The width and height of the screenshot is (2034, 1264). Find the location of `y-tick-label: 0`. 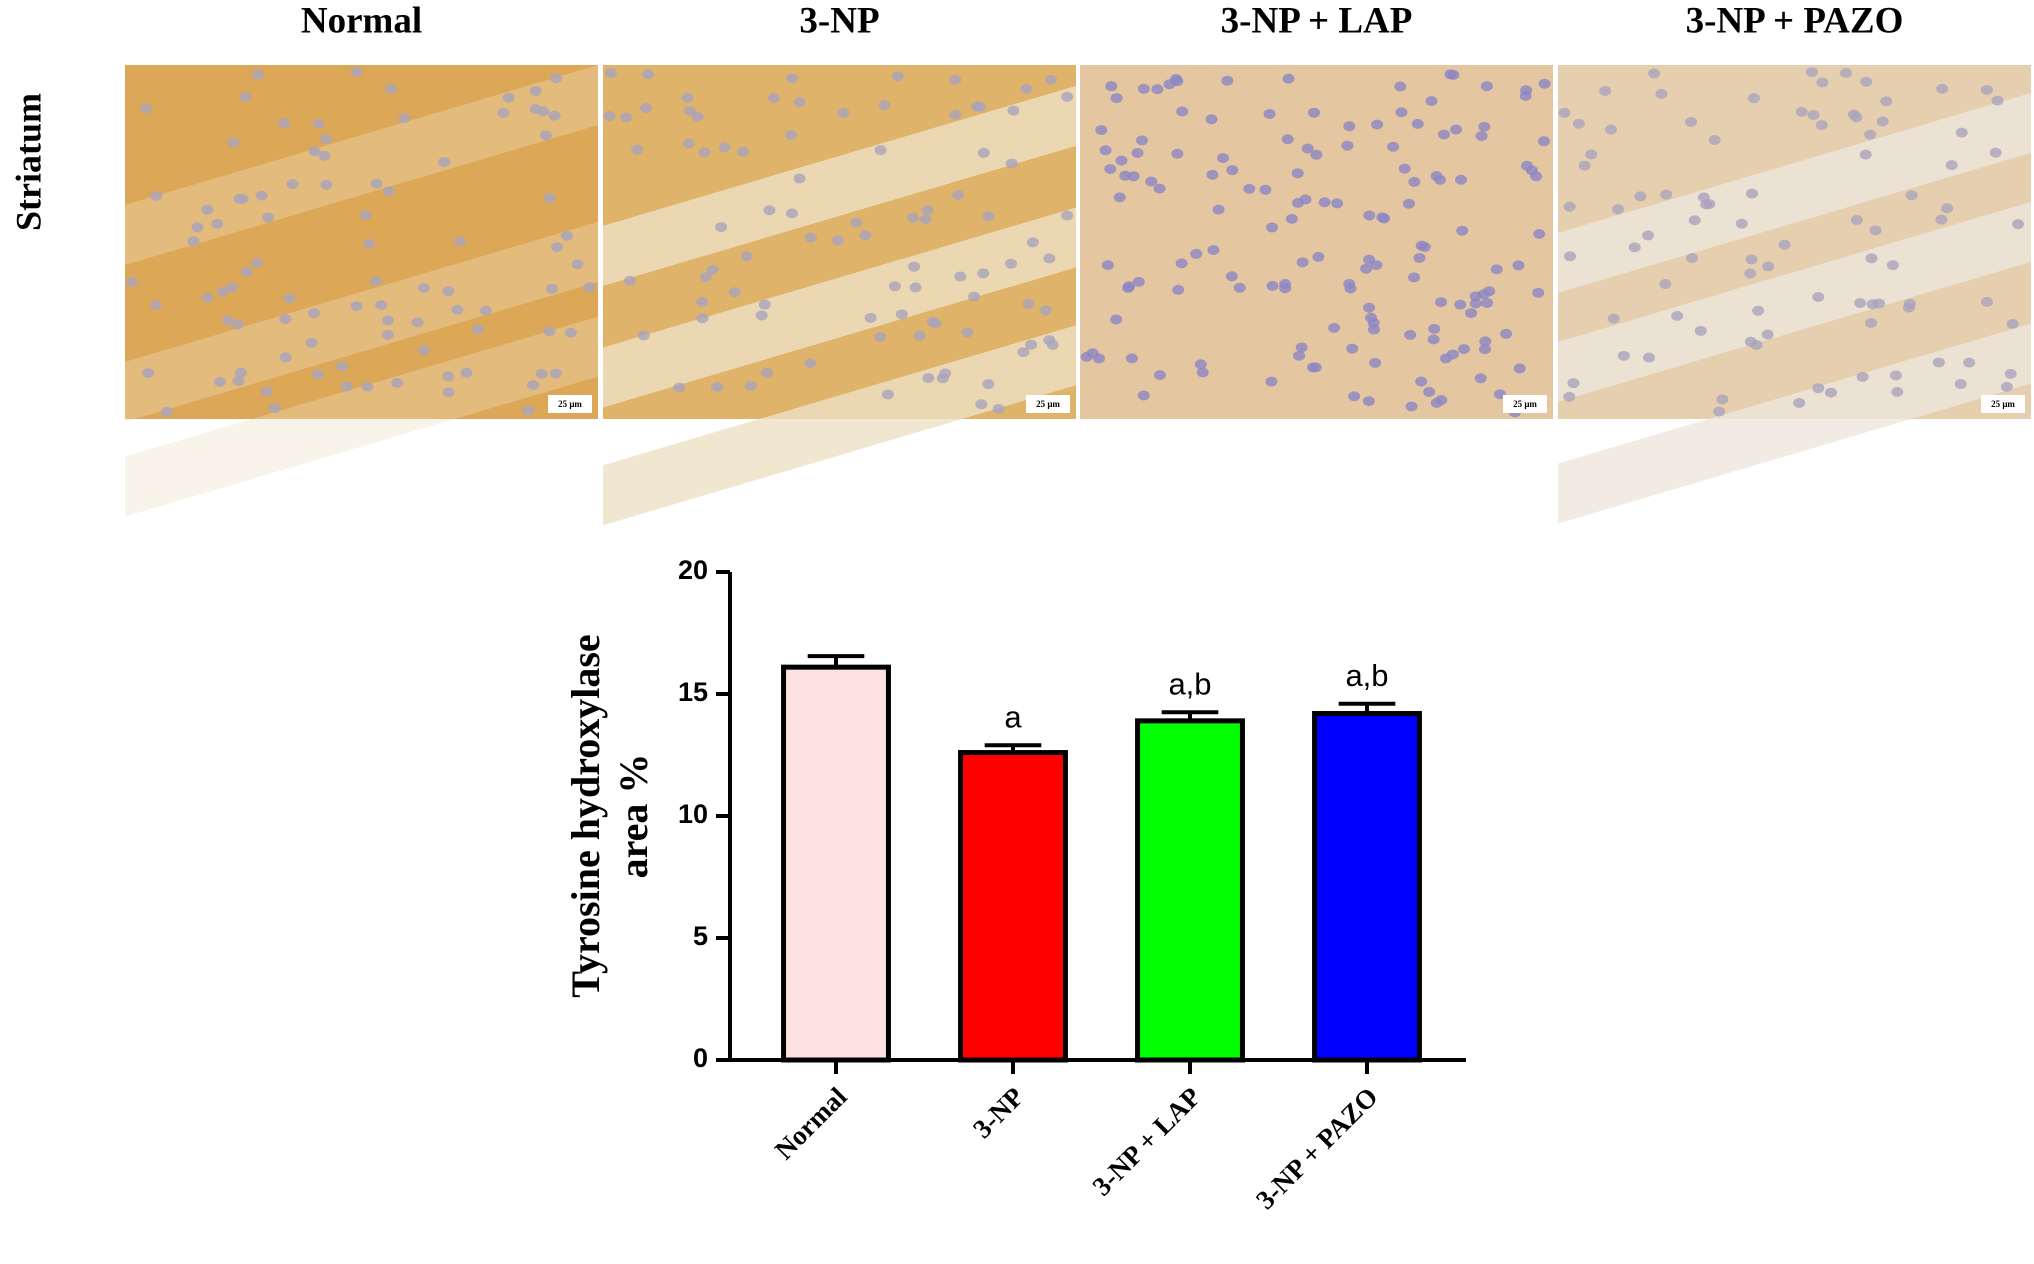

y-tick-label: 0 is located at coordinates (700, 1058).